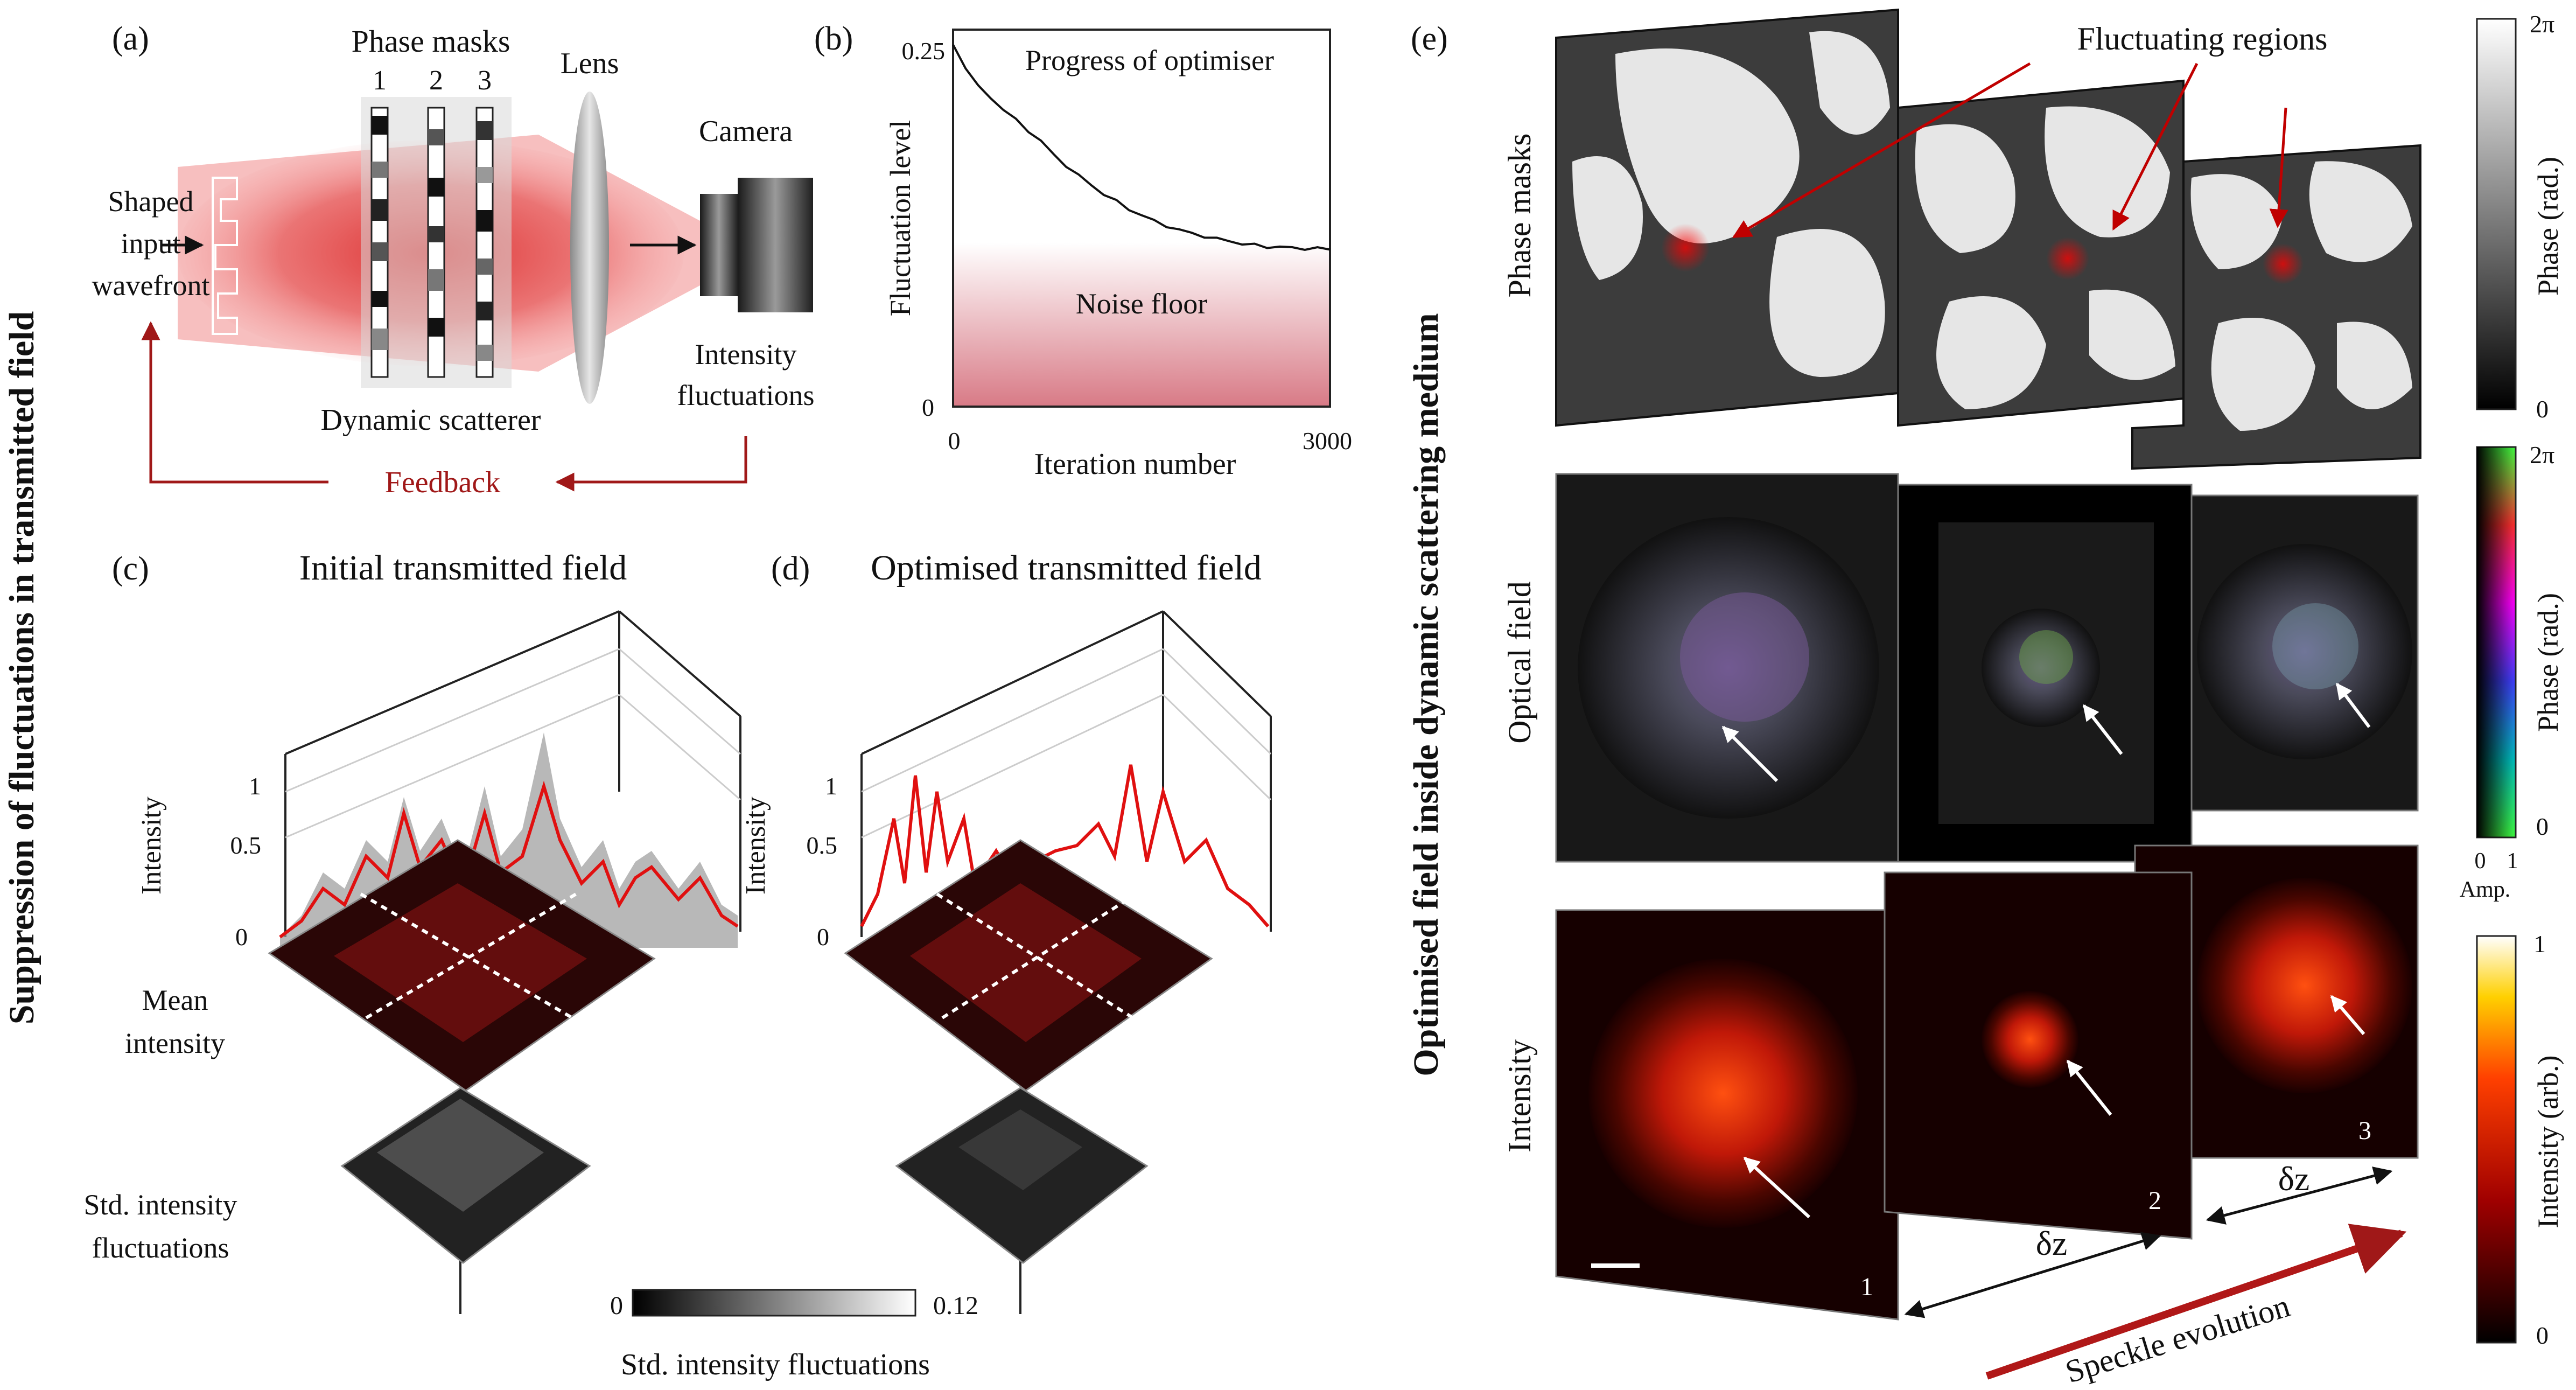  What do you see at coordinates (160, 1205) in the screenshot?
I see `std-line-1: Std. intensity` at bounding box center [160, 1205].